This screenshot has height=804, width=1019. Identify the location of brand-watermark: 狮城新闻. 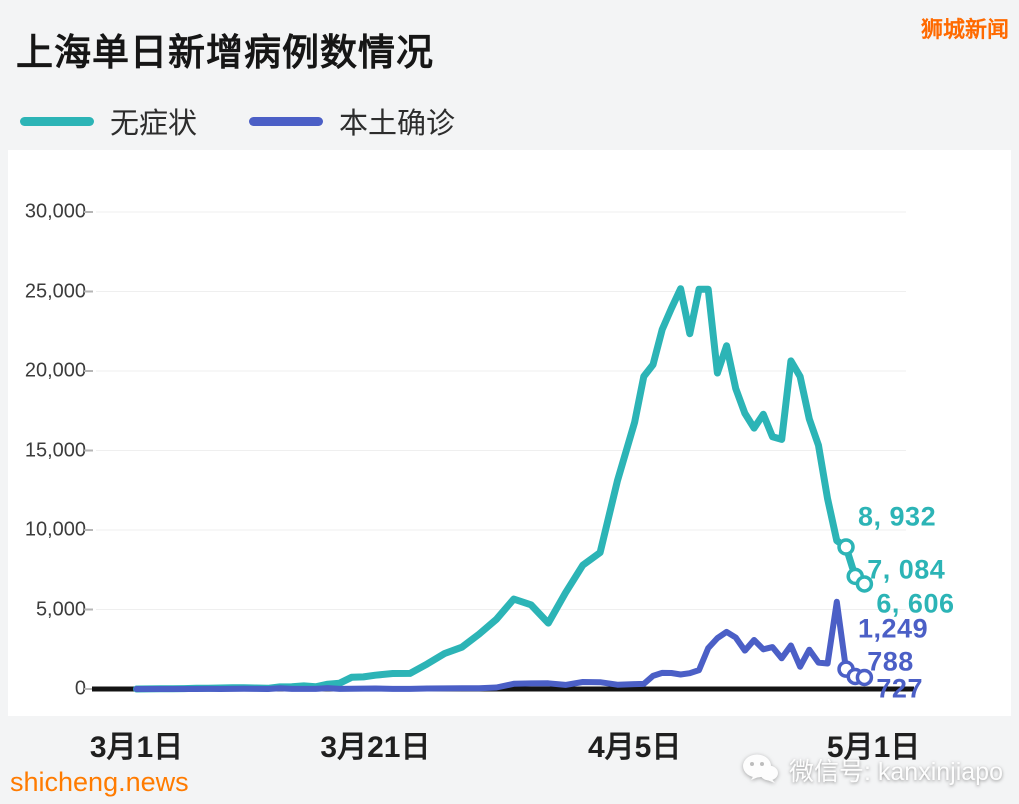
(964, 29).